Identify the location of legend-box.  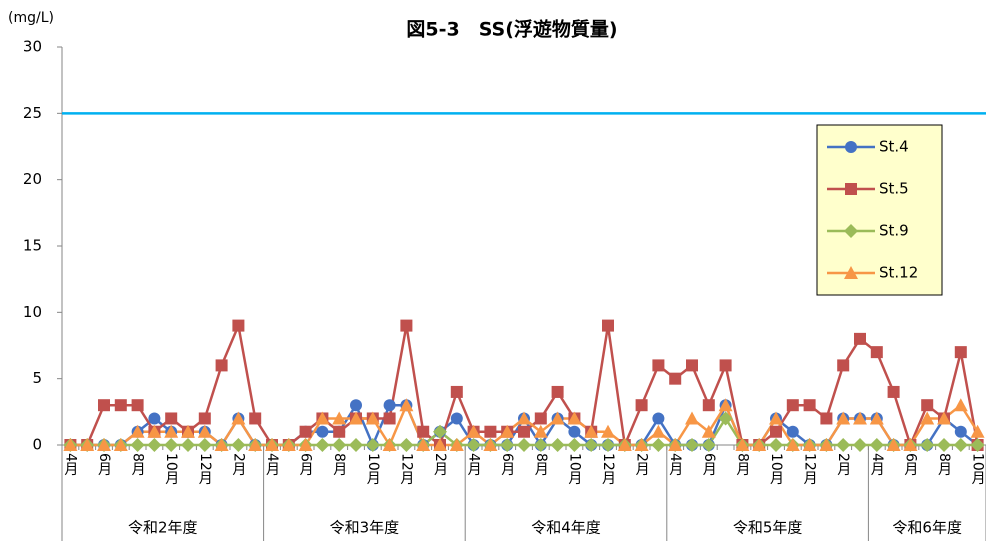
(879, 210).